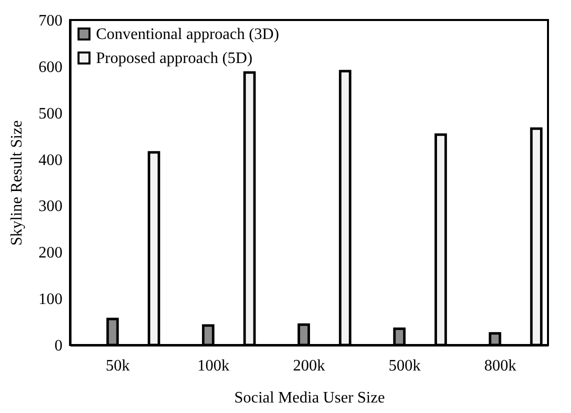 The width and height of the screenshot is (571, 413). Describe the element at coordinates (500, 366) in the screenshot. I see `x-tick-label: 800k` at that location.